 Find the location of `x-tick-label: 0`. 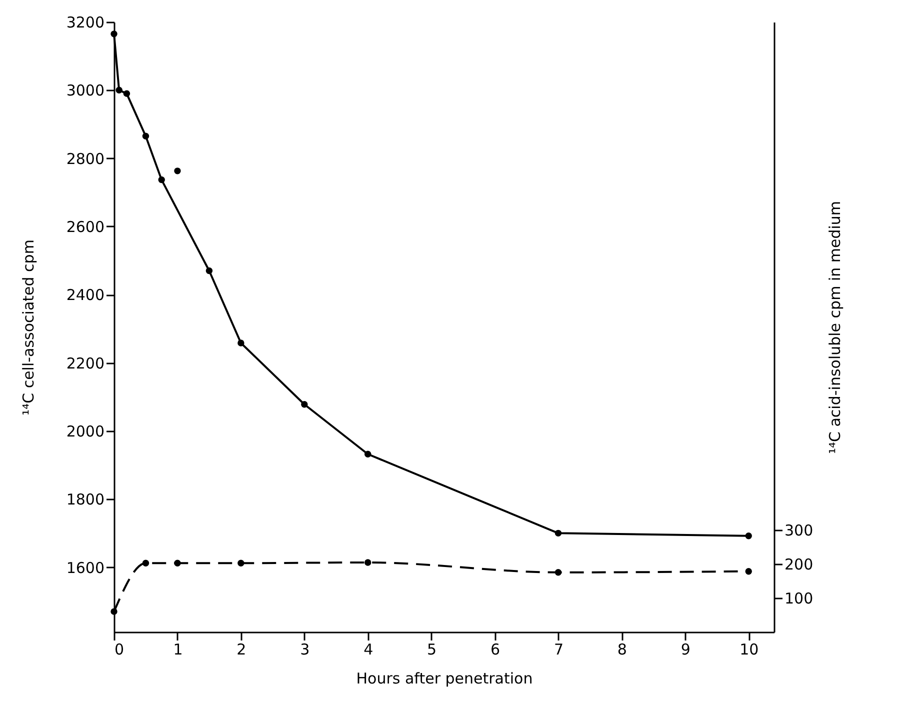

x-tick-label: 0 is located at coordinates (119, 649).